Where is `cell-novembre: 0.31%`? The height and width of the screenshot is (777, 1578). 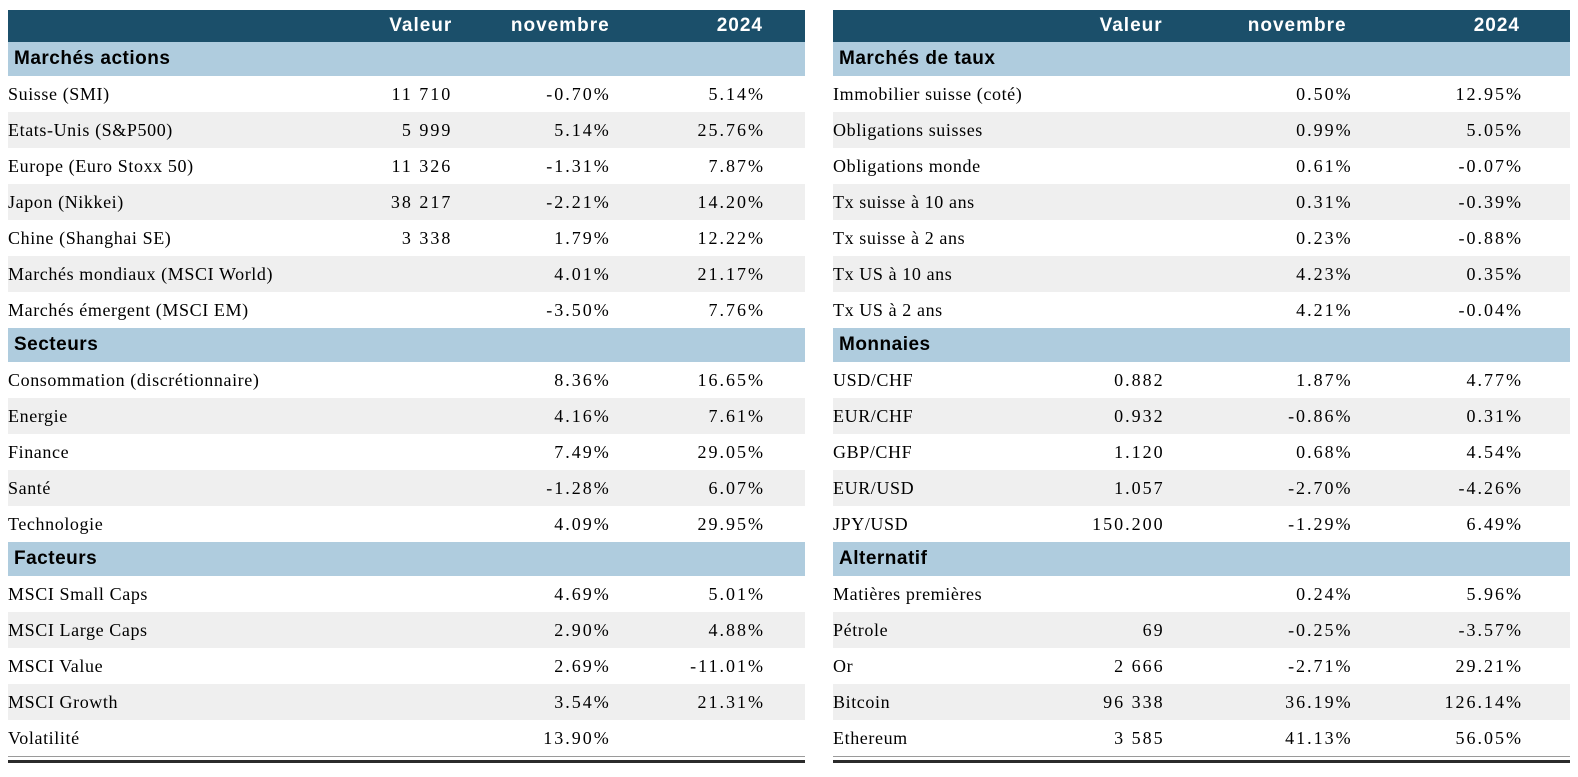 cell-novembre: 0.31% is located at coordinates (1258, 202).